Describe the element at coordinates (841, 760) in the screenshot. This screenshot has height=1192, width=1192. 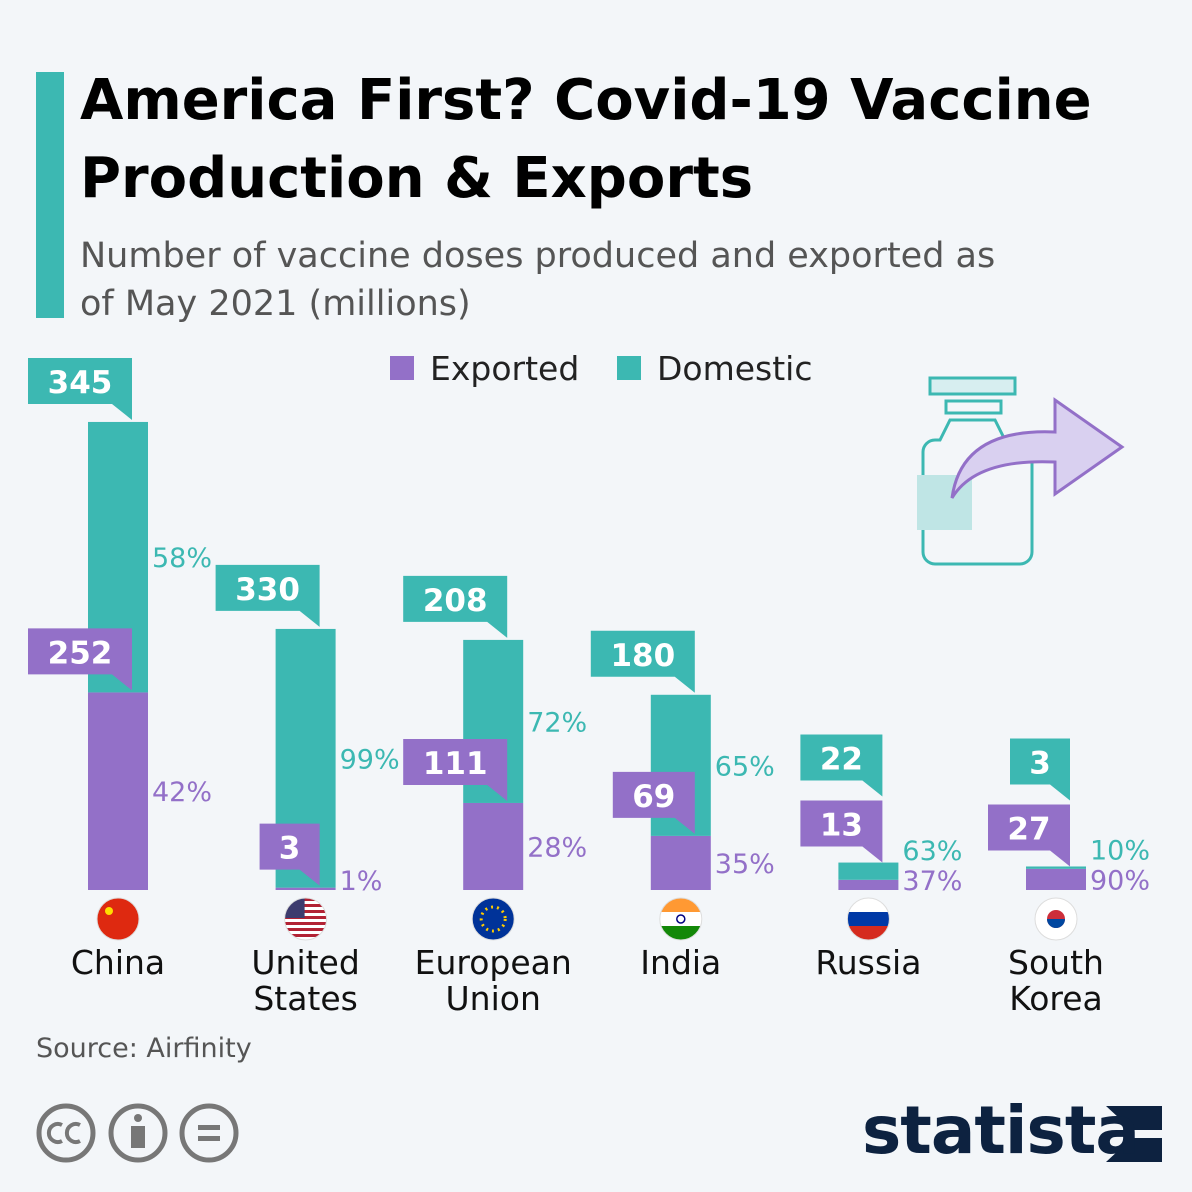
I see `value-label: 22` at that location.